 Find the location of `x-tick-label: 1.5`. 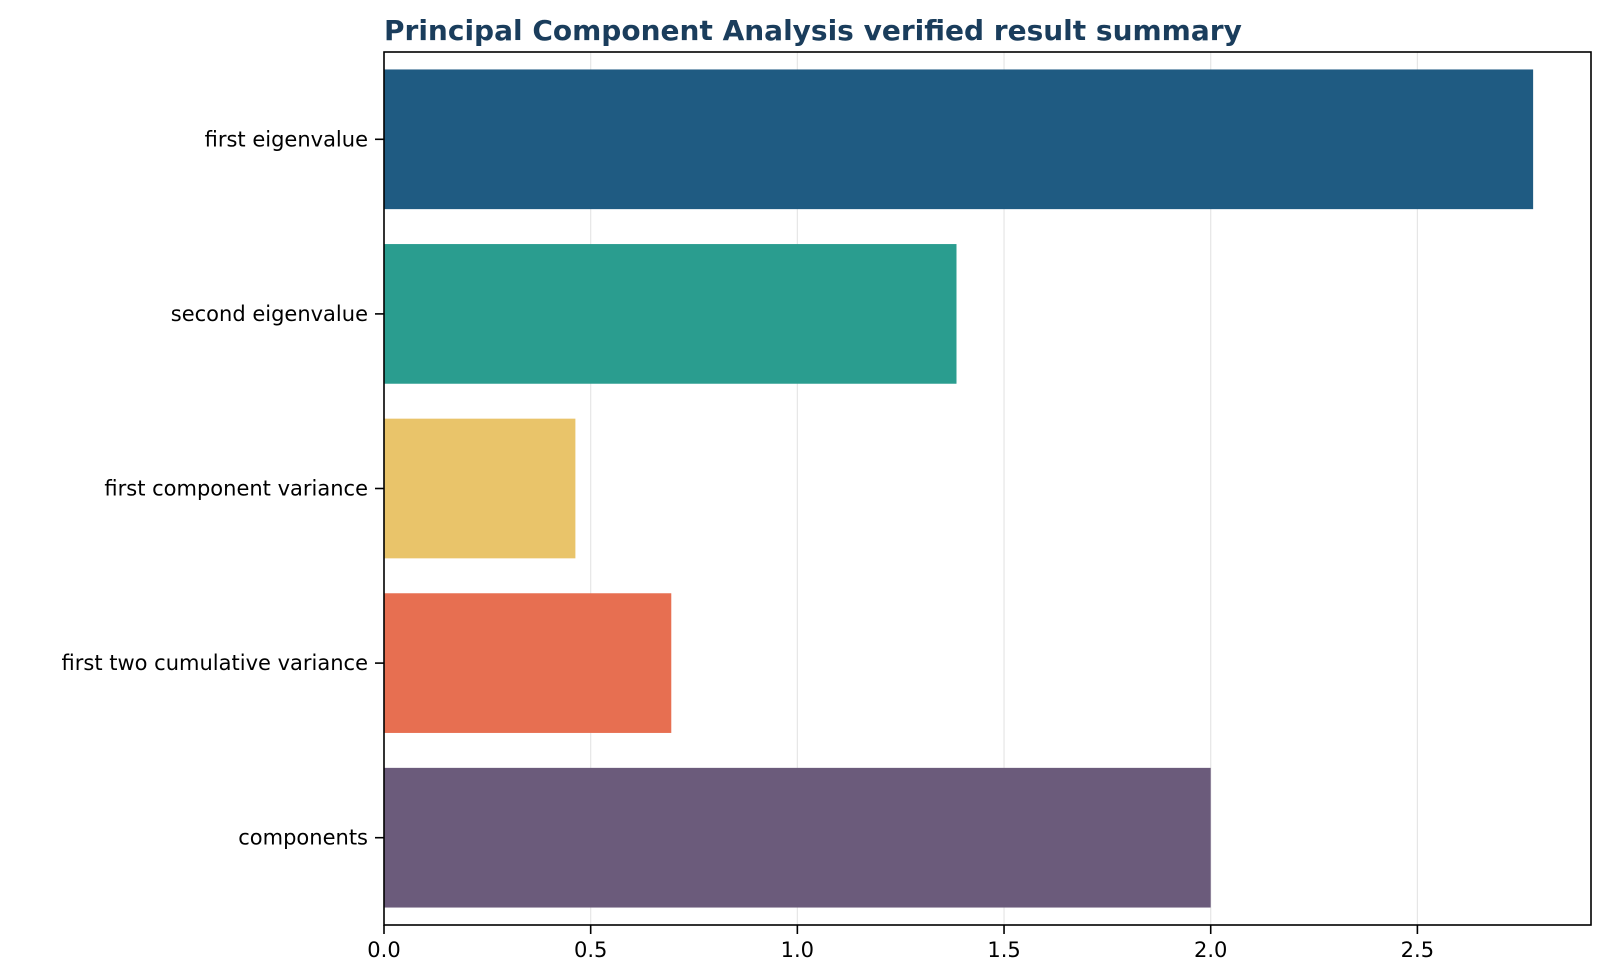

x-tick-label: 1.5 is located at coordinates (1003, 950).